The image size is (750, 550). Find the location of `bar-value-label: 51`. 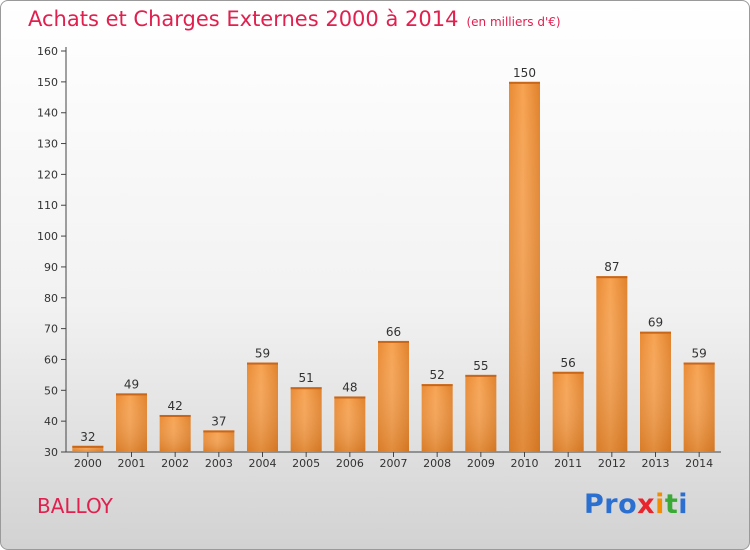

bar-value-label: 51 is located at coordinates (306, 378).